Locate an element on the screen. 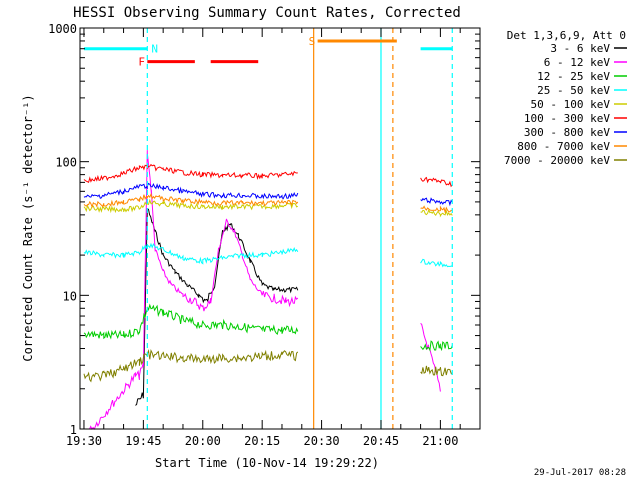 This screenshot has height=484, width=640. legend-label-1: 6 - 12 keV is located at coordinates (577, 62).